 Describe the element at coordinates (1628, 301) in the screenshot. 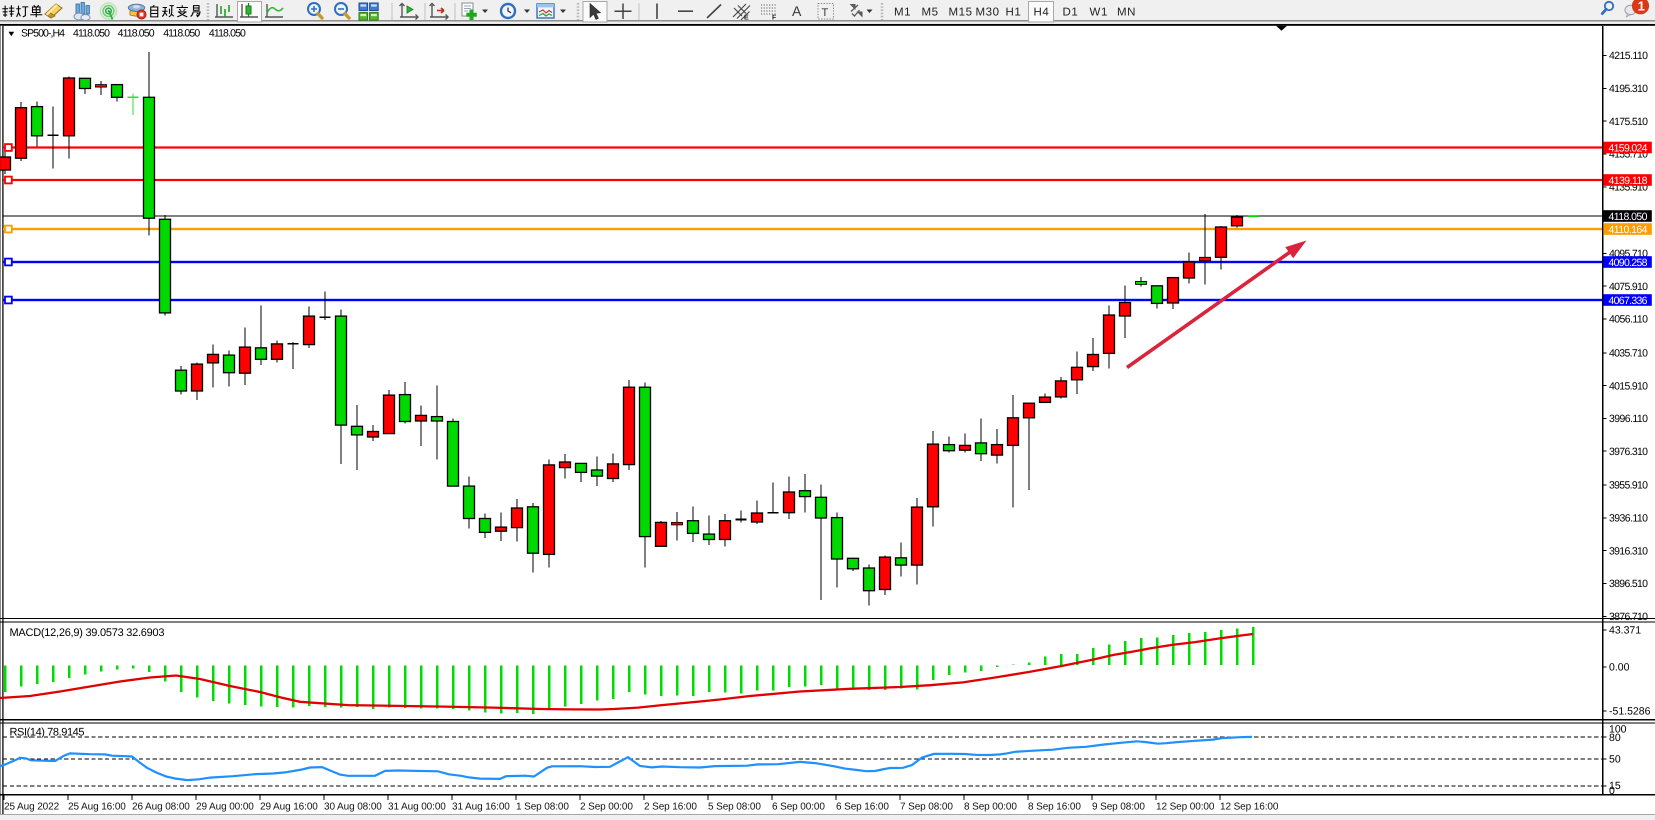

I see `svg-text: 4067.336` at that location.